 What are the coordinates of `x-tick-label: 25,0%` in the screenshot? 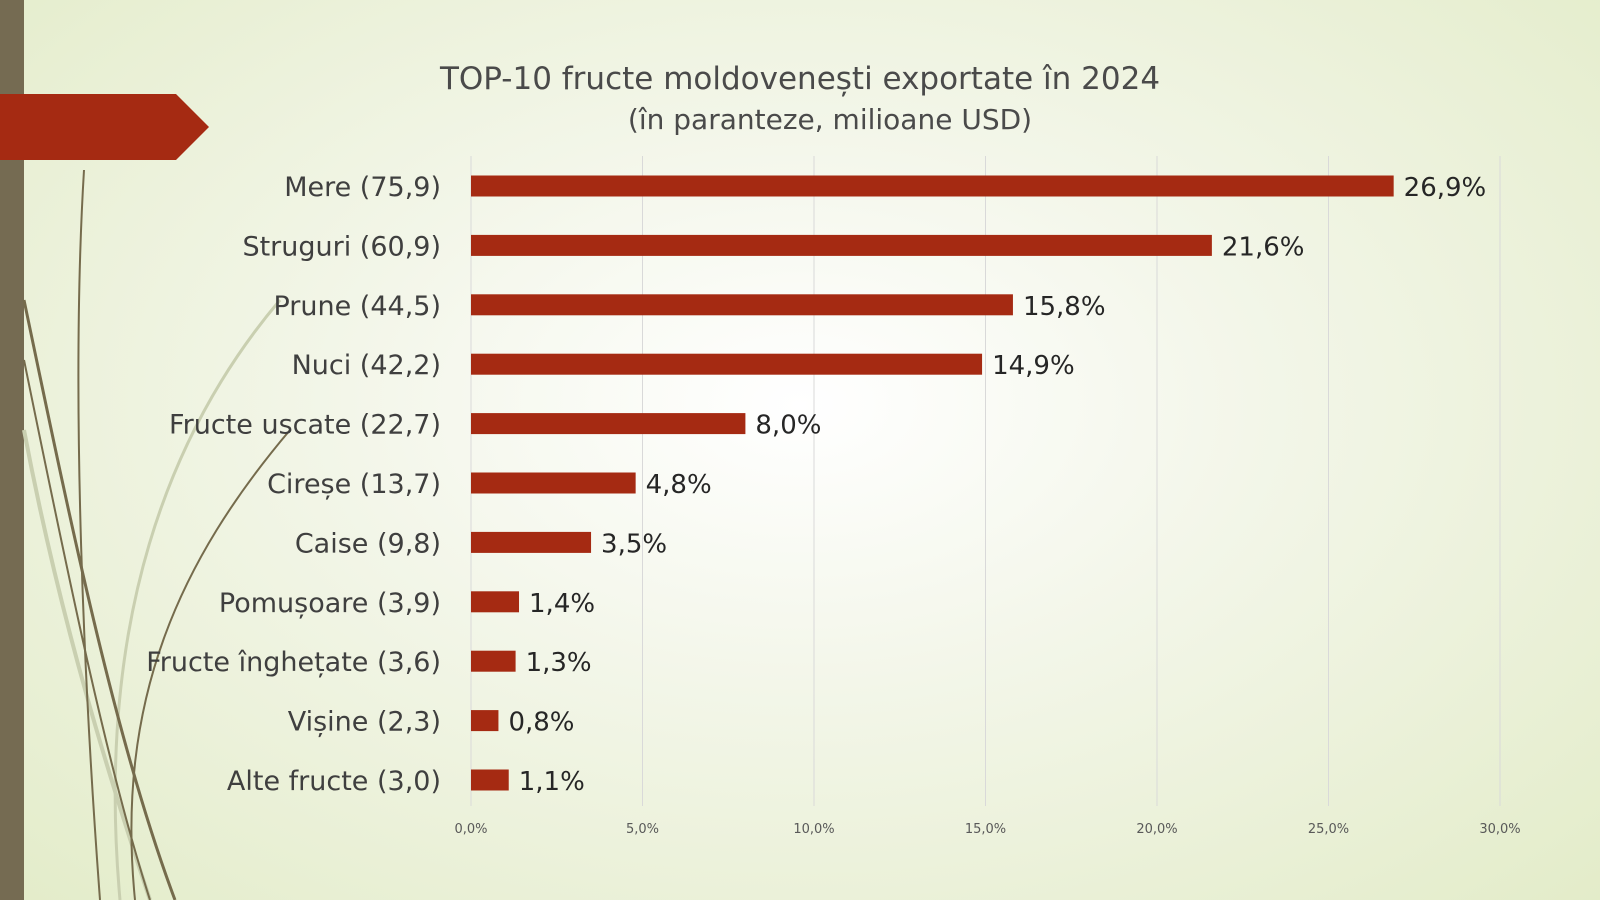 It's located at (1328, 829).